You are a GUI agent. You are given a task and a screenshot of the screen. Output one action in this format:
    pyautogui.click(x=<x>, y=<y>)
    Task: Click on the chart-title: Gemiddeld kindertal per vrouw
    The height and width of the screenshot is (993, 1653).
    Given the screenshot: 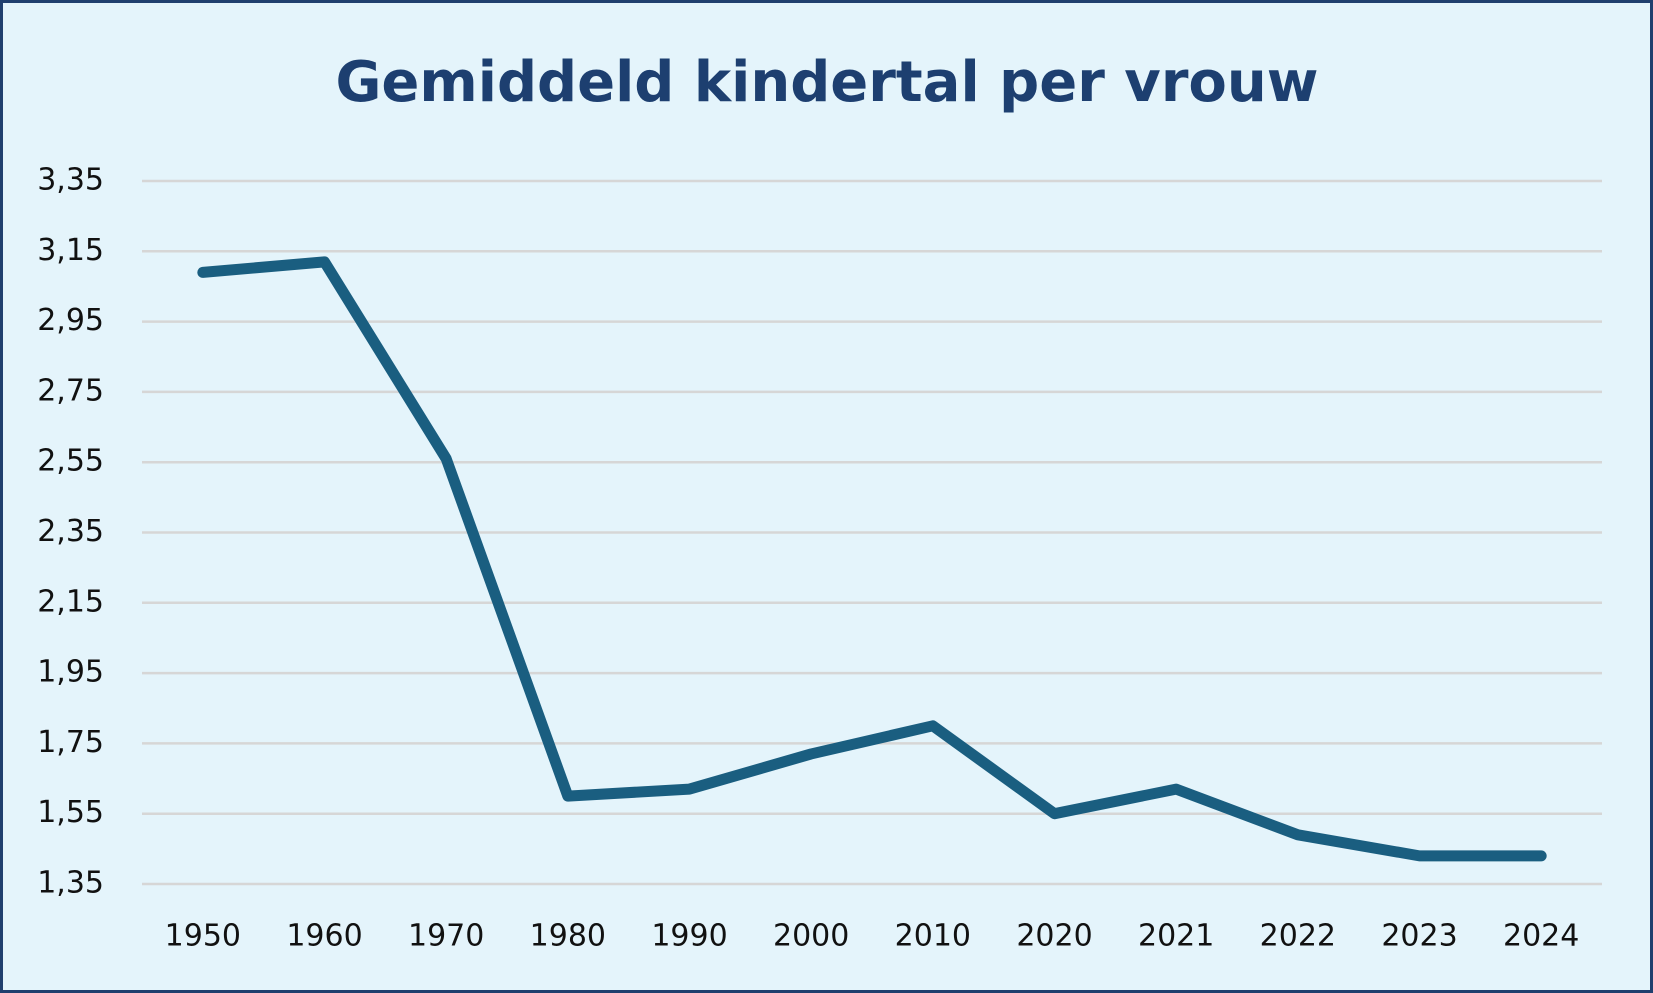 What is the action you would take?
    pyautogui.click(x=826, y=82)
    